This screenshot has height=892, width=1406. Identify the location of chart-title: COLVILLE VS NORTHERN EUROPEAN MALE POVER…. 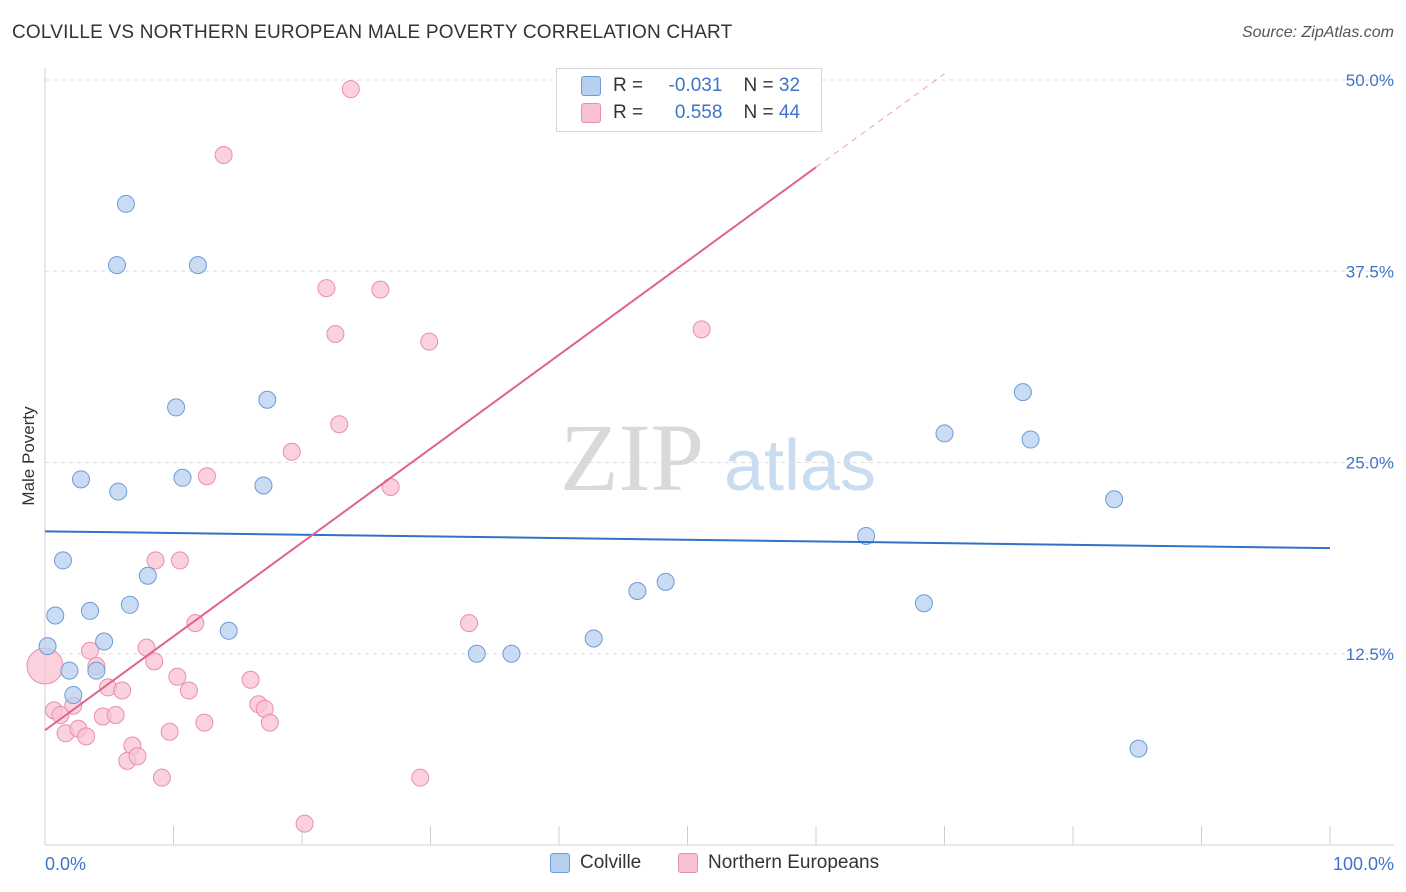
(372, 32).